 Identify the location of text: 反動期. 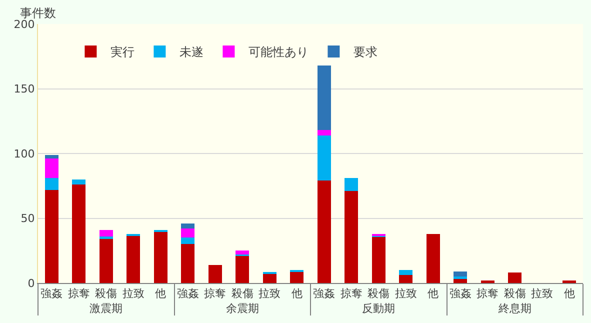
(379, 309).